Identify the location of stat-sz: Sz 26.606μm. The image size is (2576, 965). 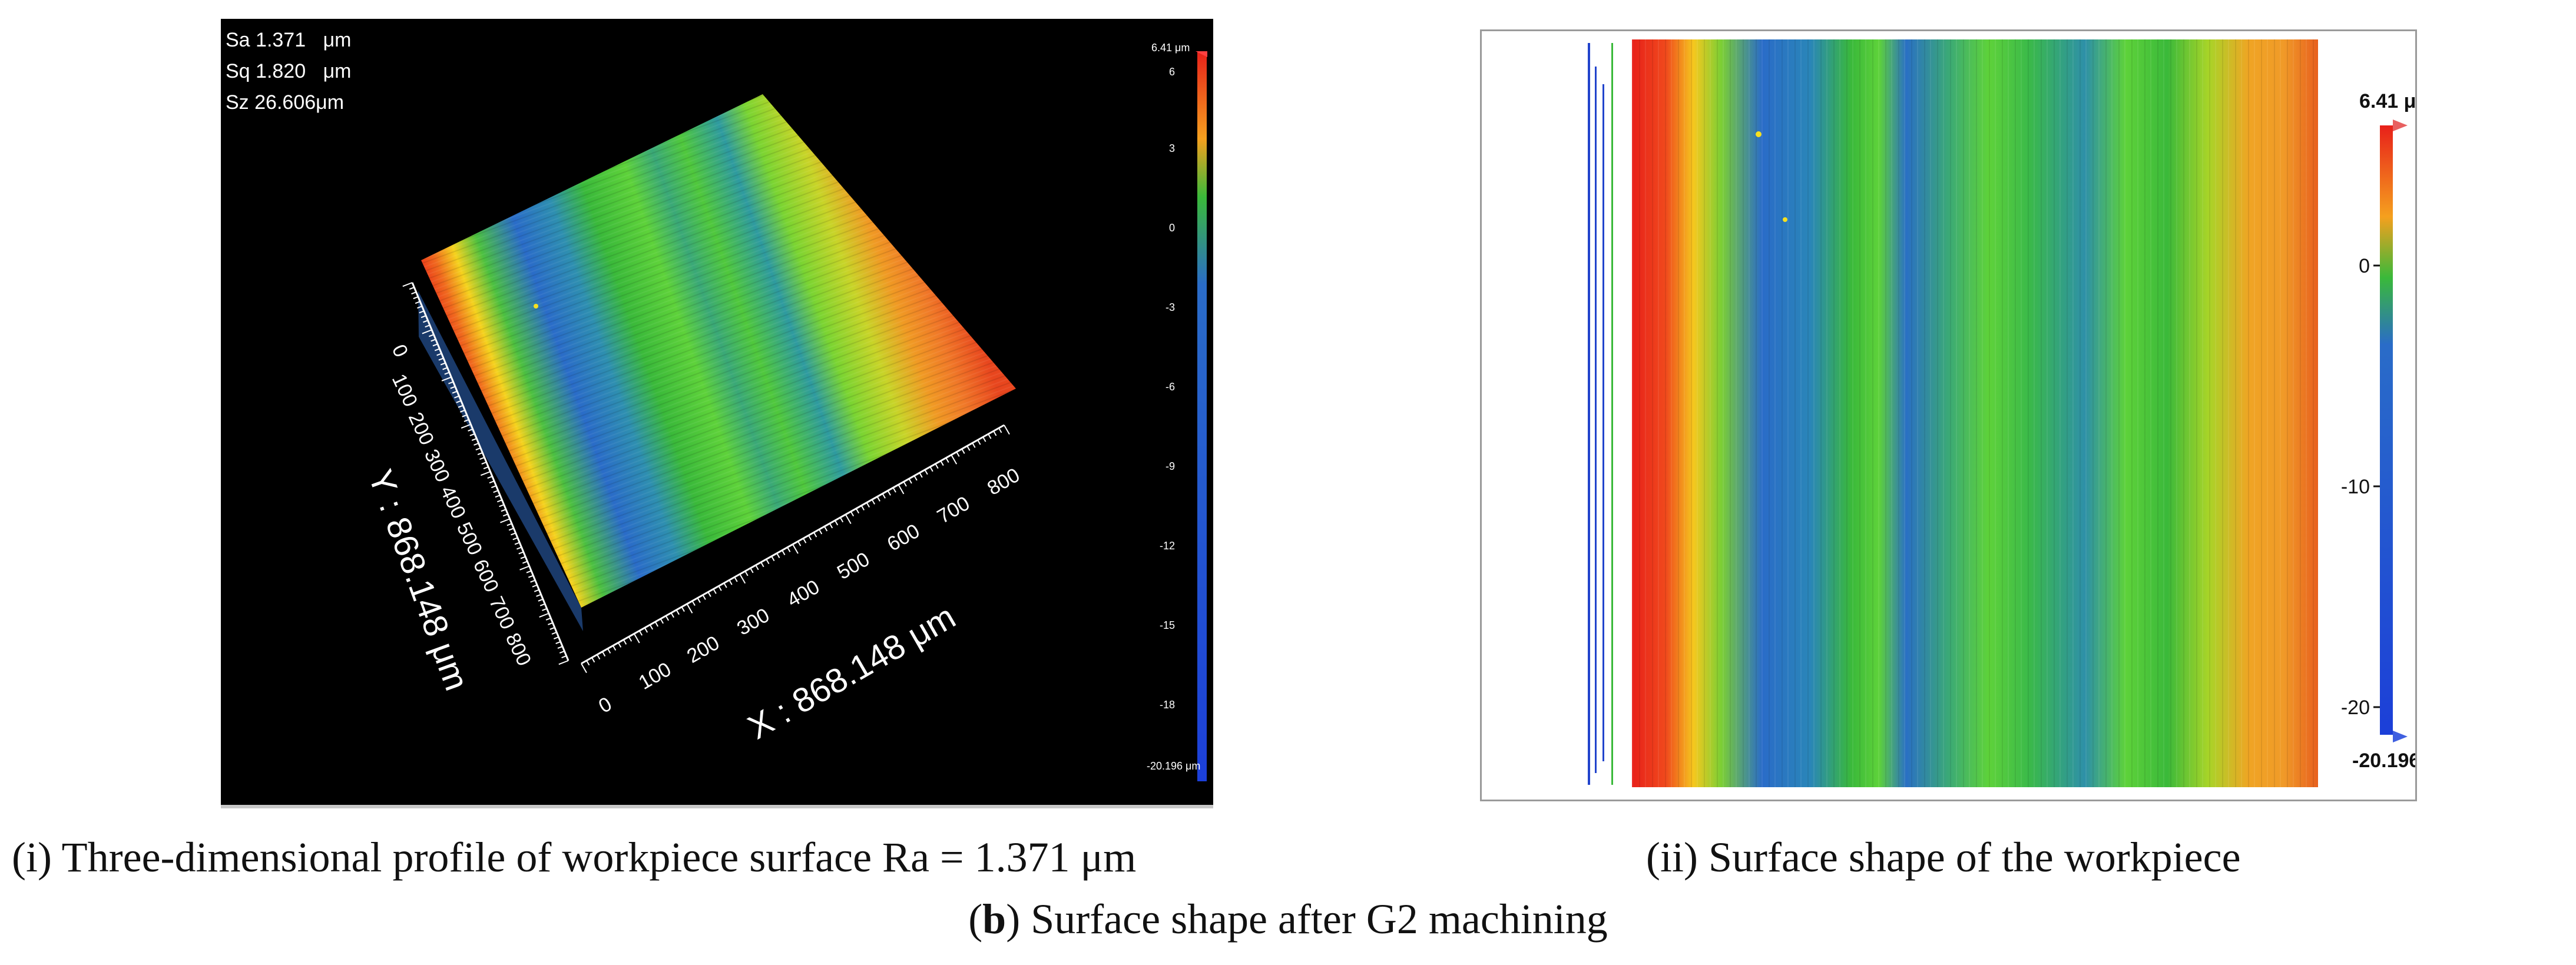
(285, 102).